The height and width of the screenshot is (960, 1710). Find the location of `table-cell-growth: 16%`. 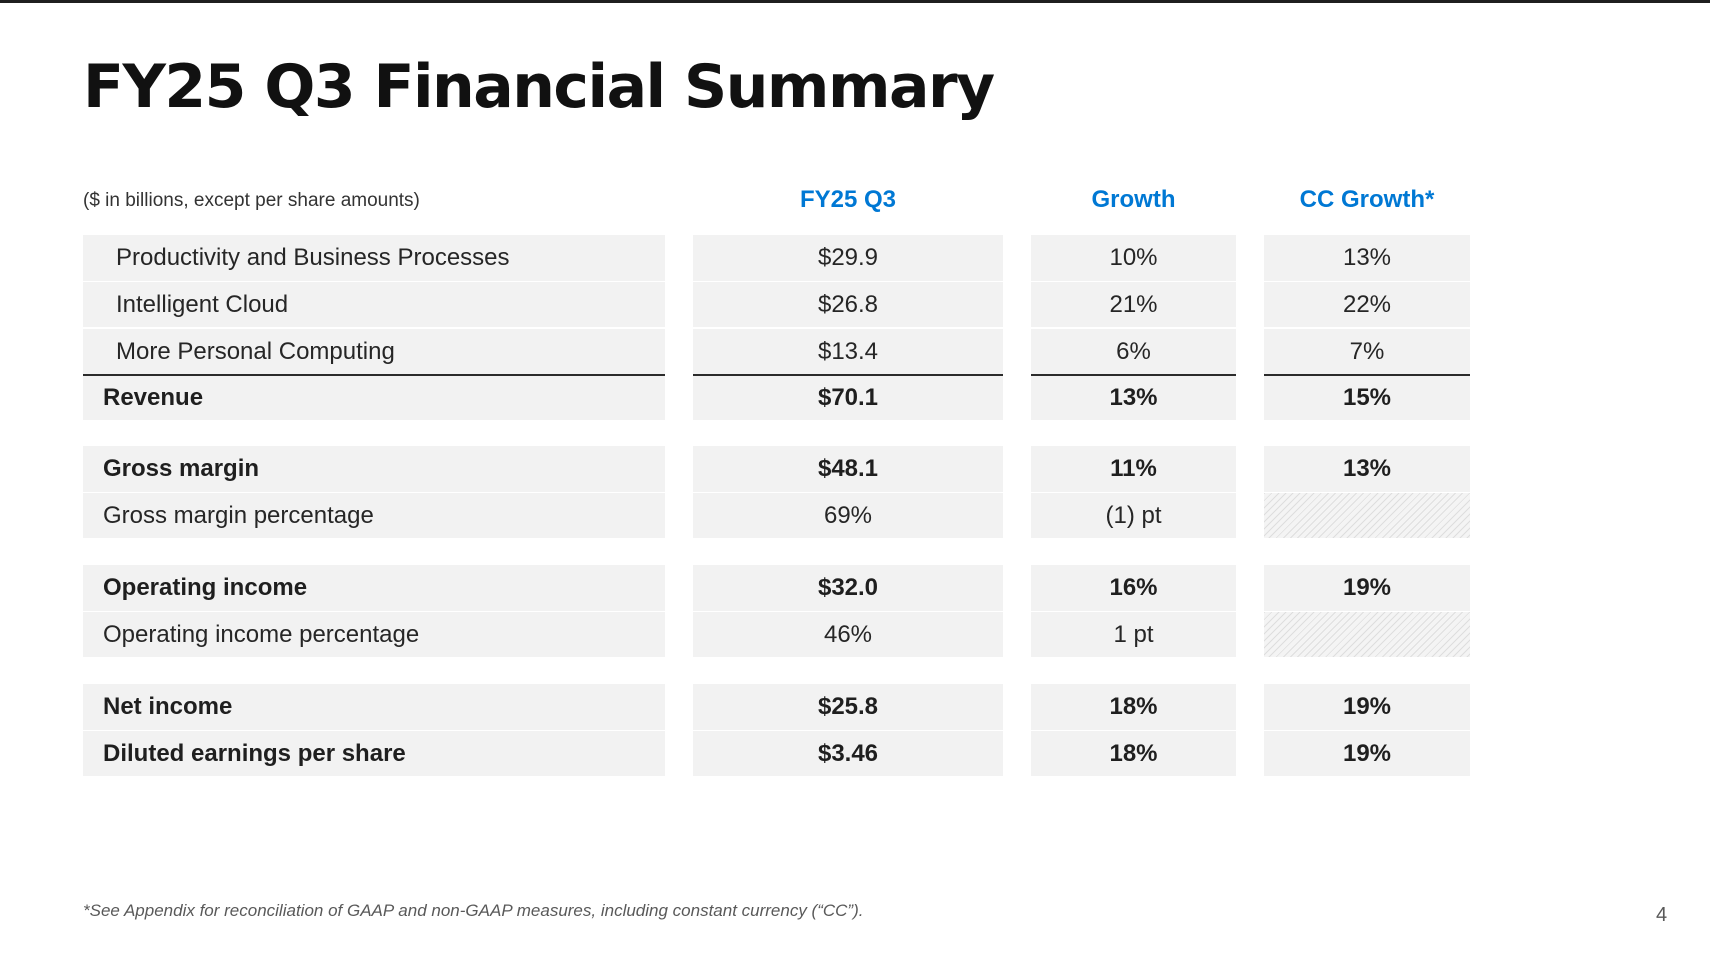

table-cell-growth: 16% is located at coordinates (1133, 588).